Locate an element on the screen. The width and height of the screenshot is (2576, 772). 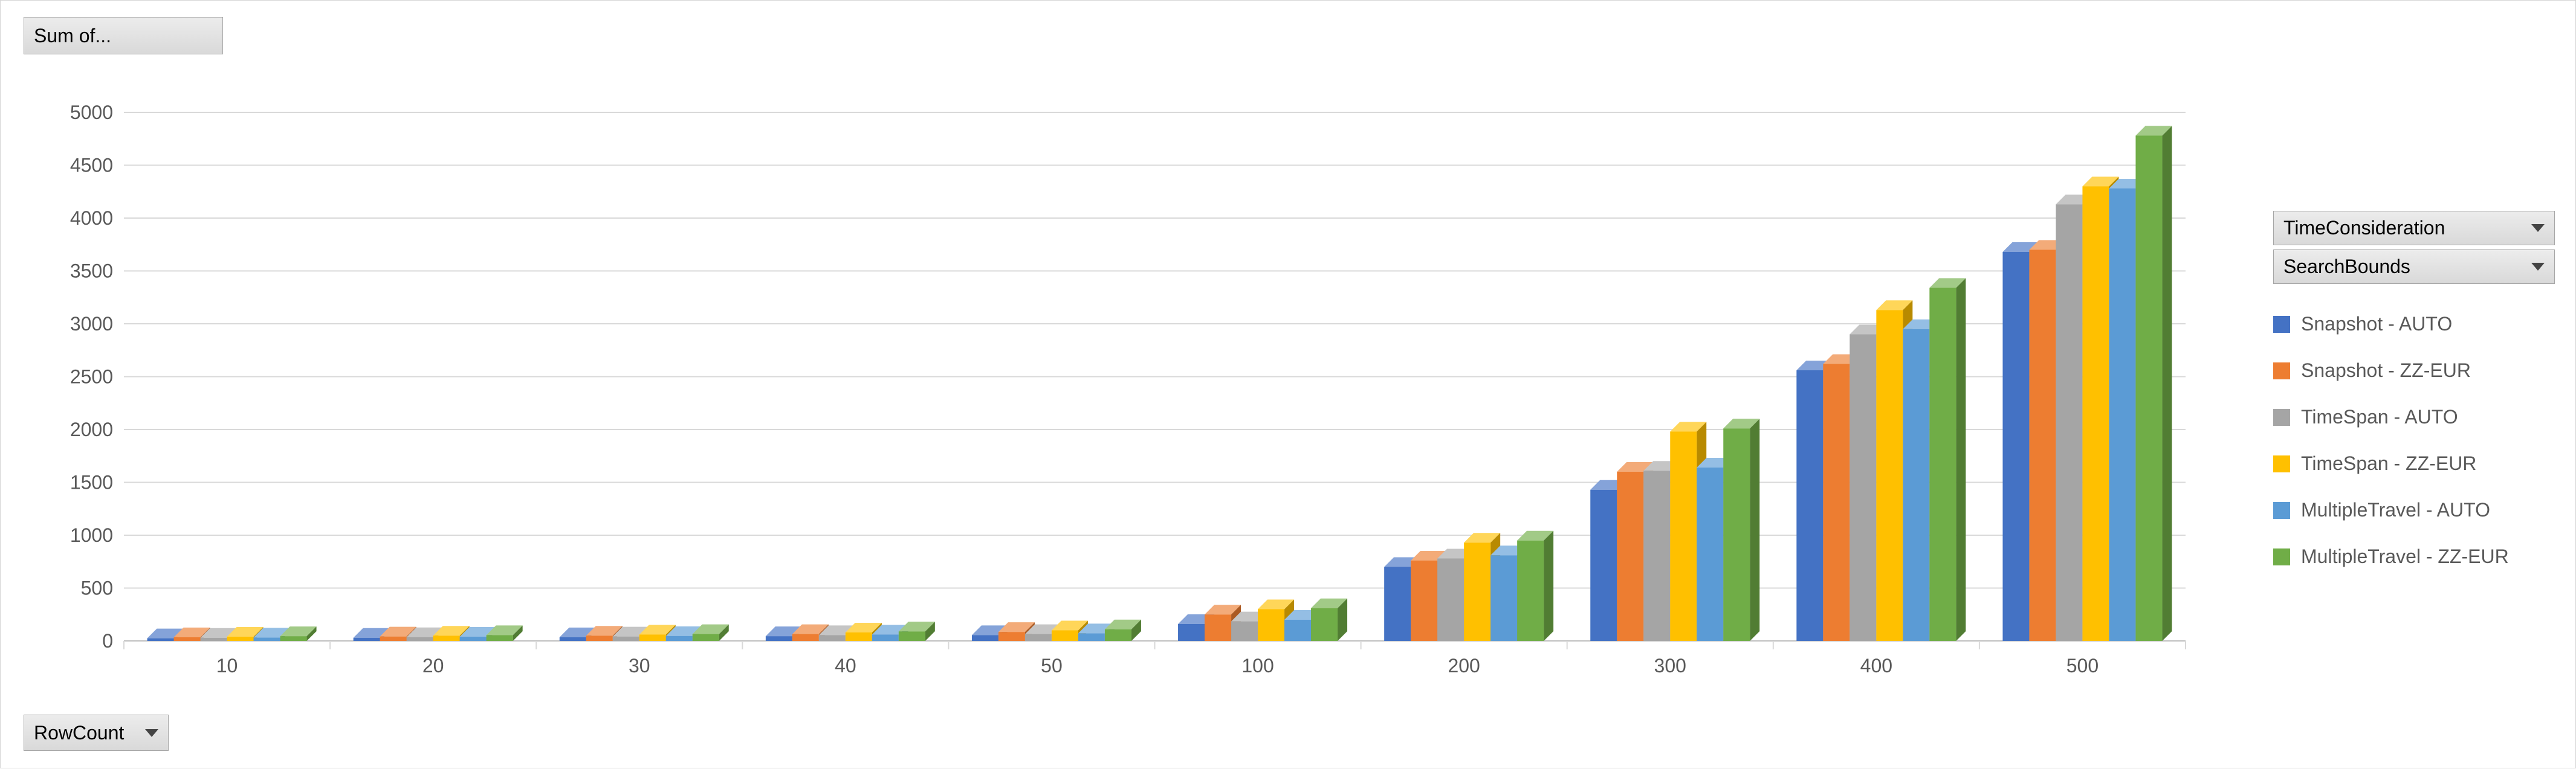
legend-item: Snapshot - AUTO is located at coordinates (2415, 324).